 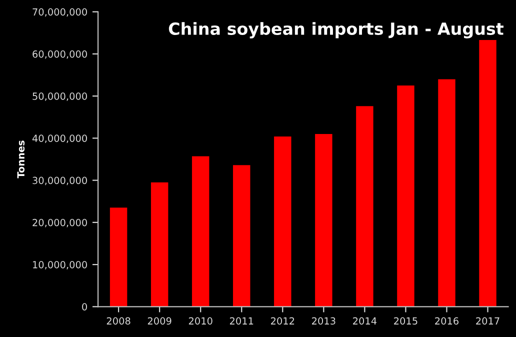 I want to click on y-tick-label: 10,000,000, so click(x=60, y=265).